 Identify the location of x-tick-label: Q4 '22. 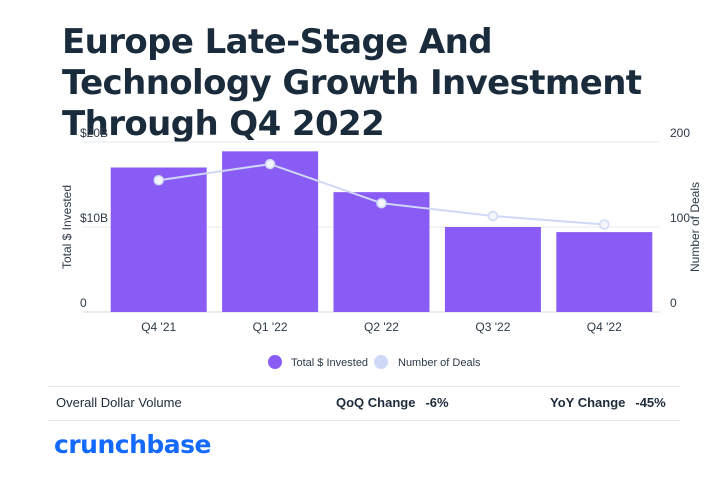
(604, 327).